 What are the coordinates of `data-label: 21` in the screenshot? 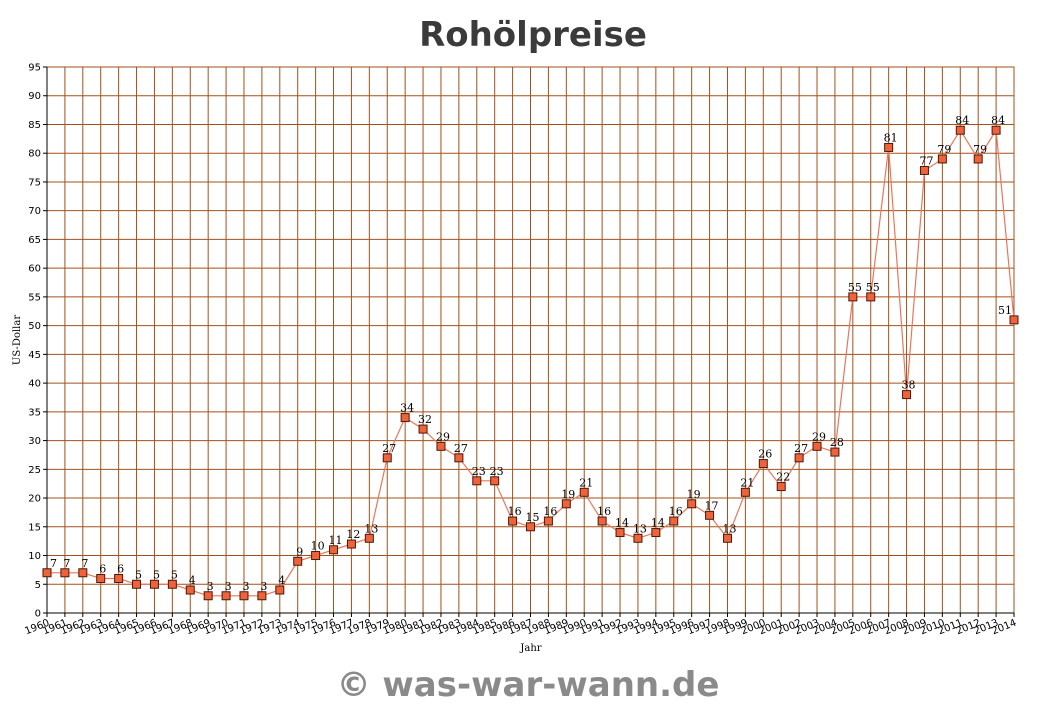 It's located at (747, 482).